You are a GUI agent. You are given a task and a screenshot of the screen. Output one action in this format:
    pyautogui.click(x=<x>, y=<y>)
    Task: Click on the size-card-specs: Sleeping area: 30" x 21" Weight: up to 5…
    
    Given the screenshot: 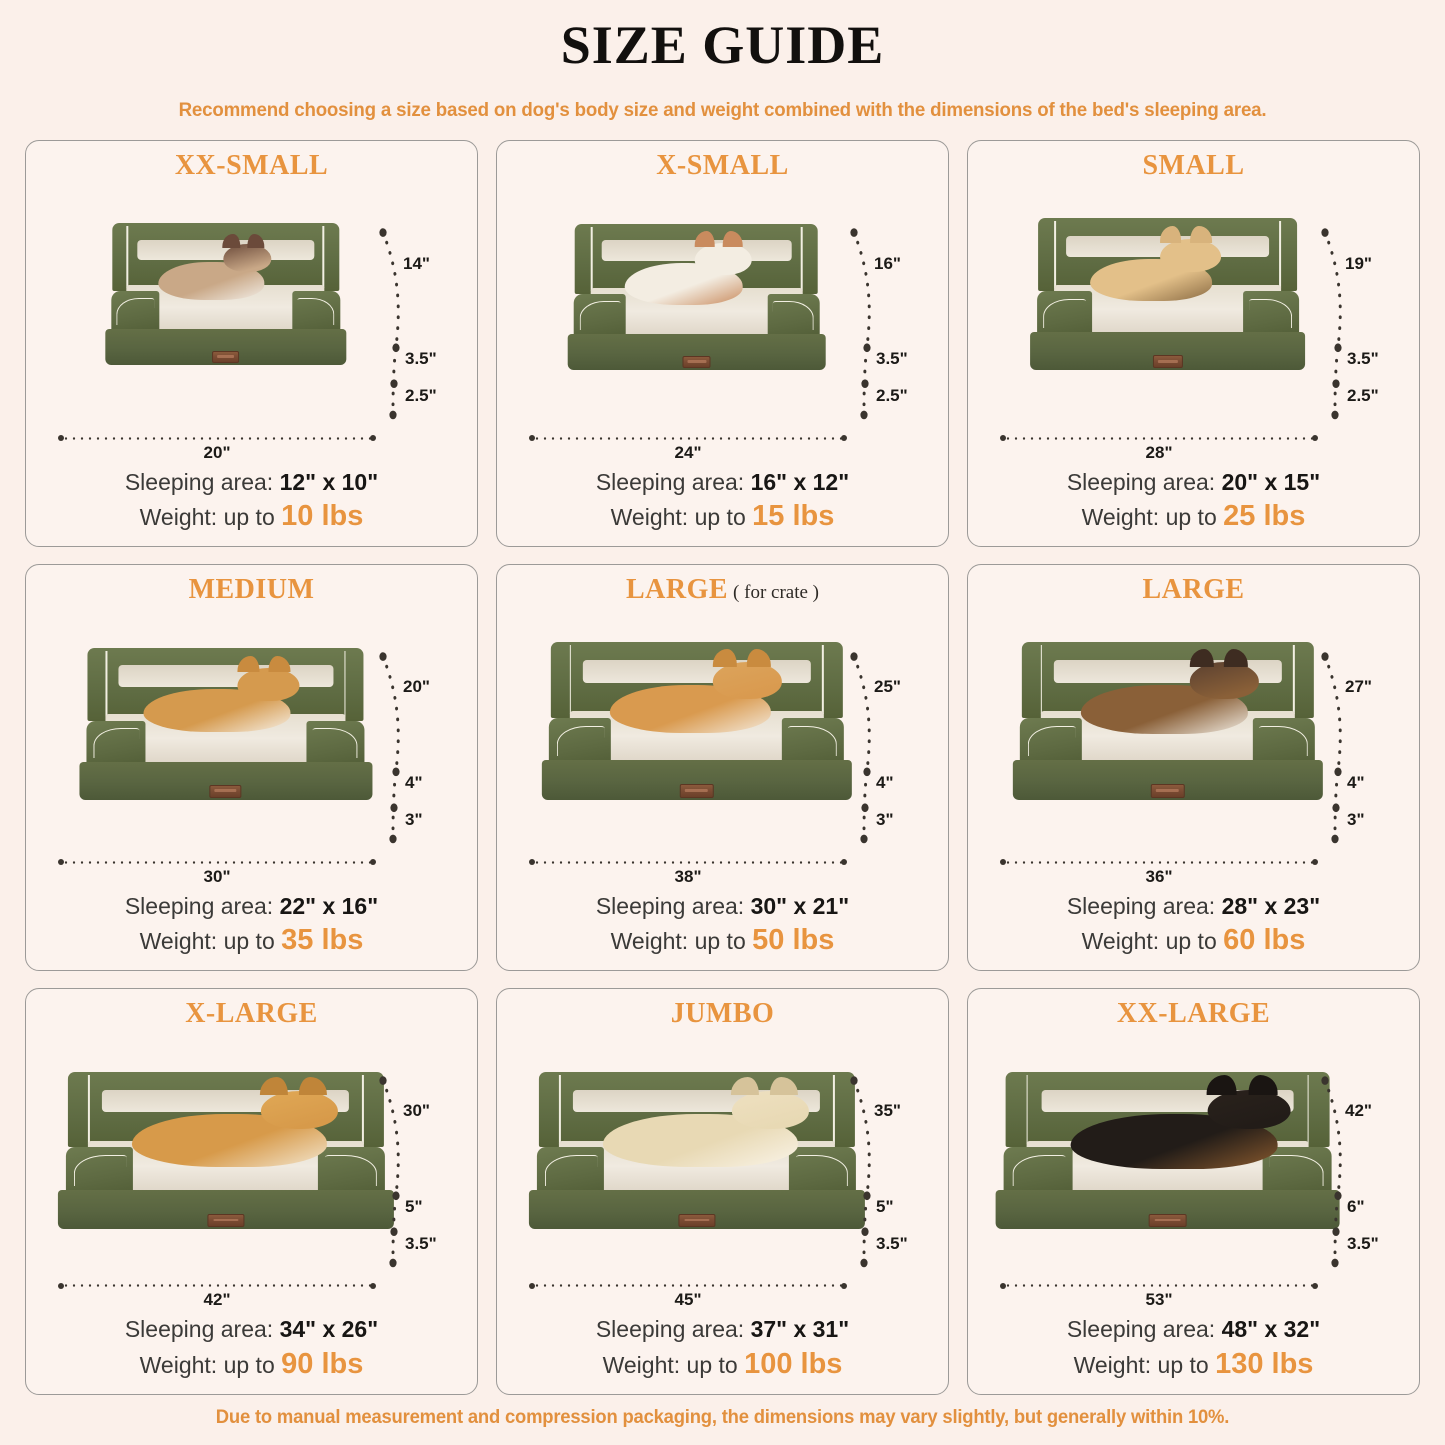 What is the action you would take?
    pyautogui.click(x=722, y=926)
    